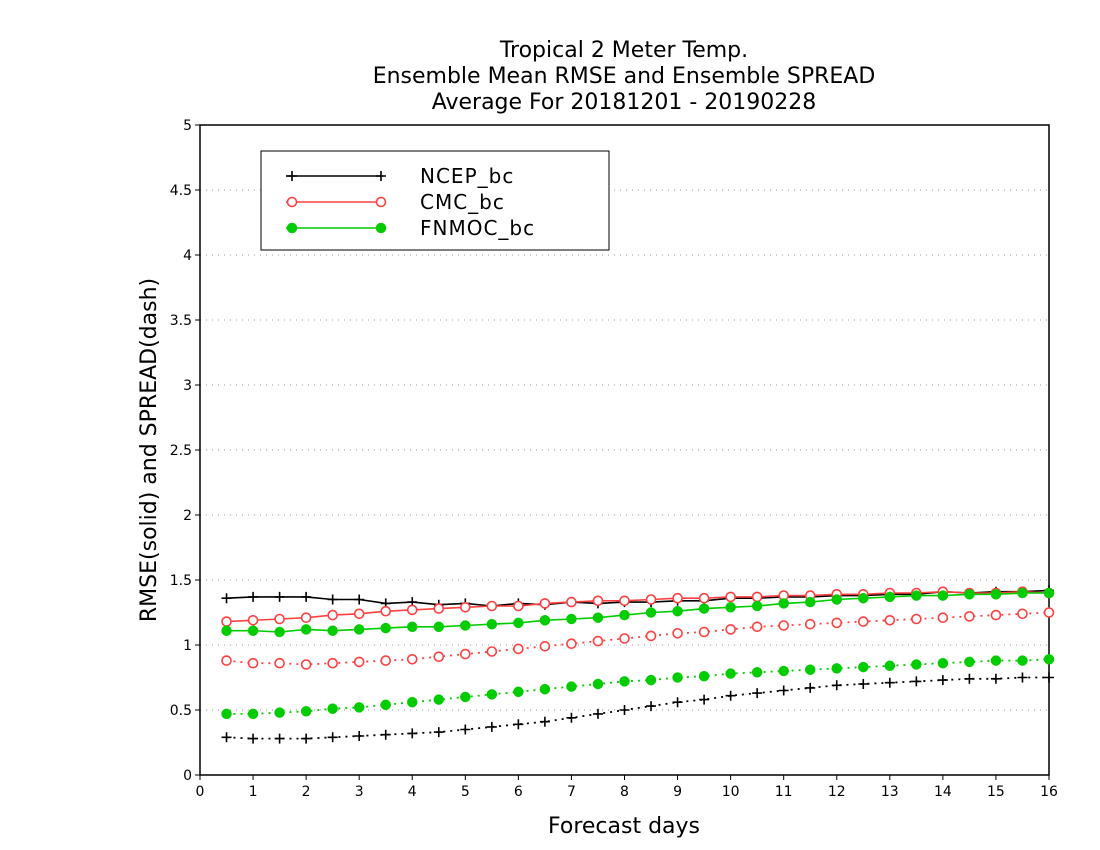 Image resolution: width=1100 pixels, height=850 pixels. I want to click on x-tick-label: 16, so click(1049, 792).